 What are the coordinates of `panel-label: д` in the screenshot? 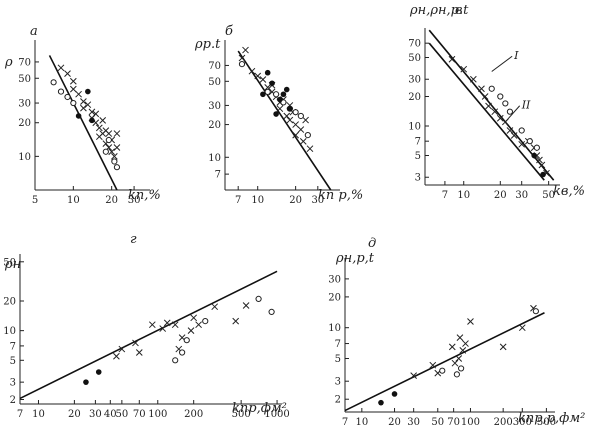 It's located at (372, 243).